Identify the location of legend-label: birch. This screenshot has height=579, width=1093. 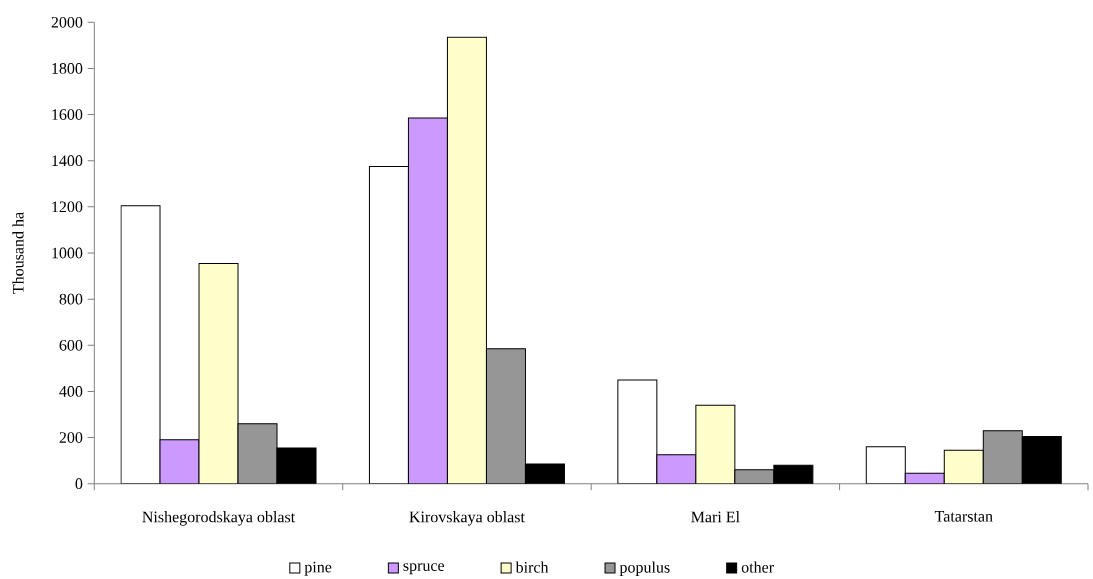
(532, 567).